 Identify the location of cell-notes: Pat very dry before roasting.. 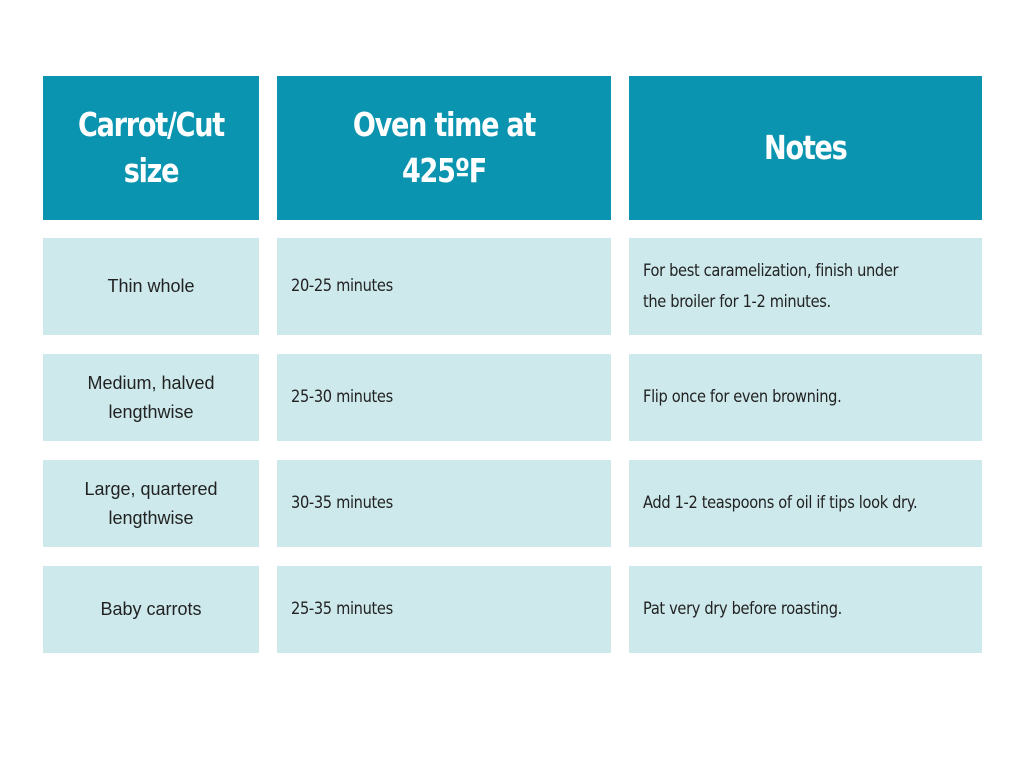
(805, 609).